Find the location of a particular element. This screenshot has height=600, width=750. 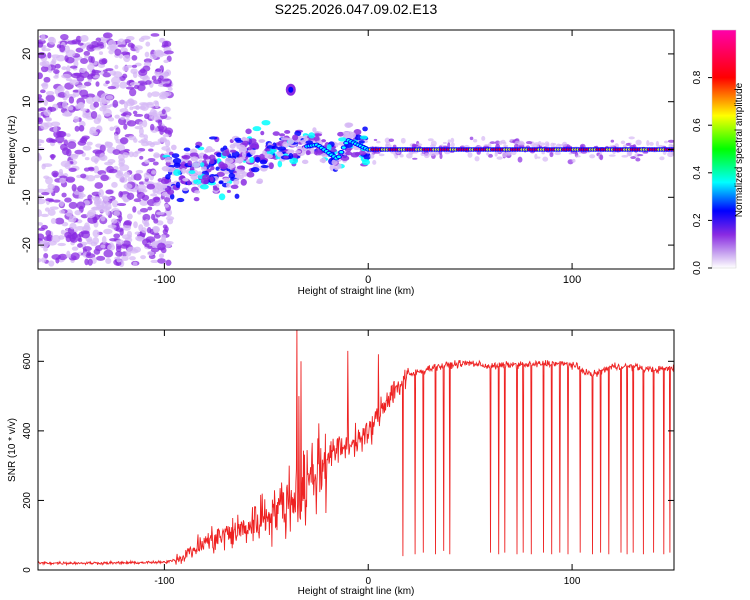

colorbar-tick-label: 0.2 is located at coordinates (697, 220).